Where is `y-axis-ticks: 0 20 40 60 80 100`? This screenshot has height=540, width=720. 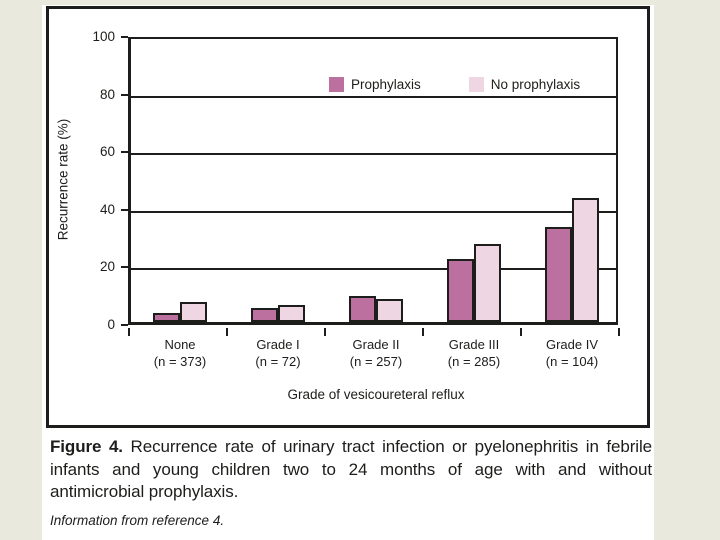
y-axis-ticks: 0 20 40 60 80 100 is located at coordinates (88, 180).